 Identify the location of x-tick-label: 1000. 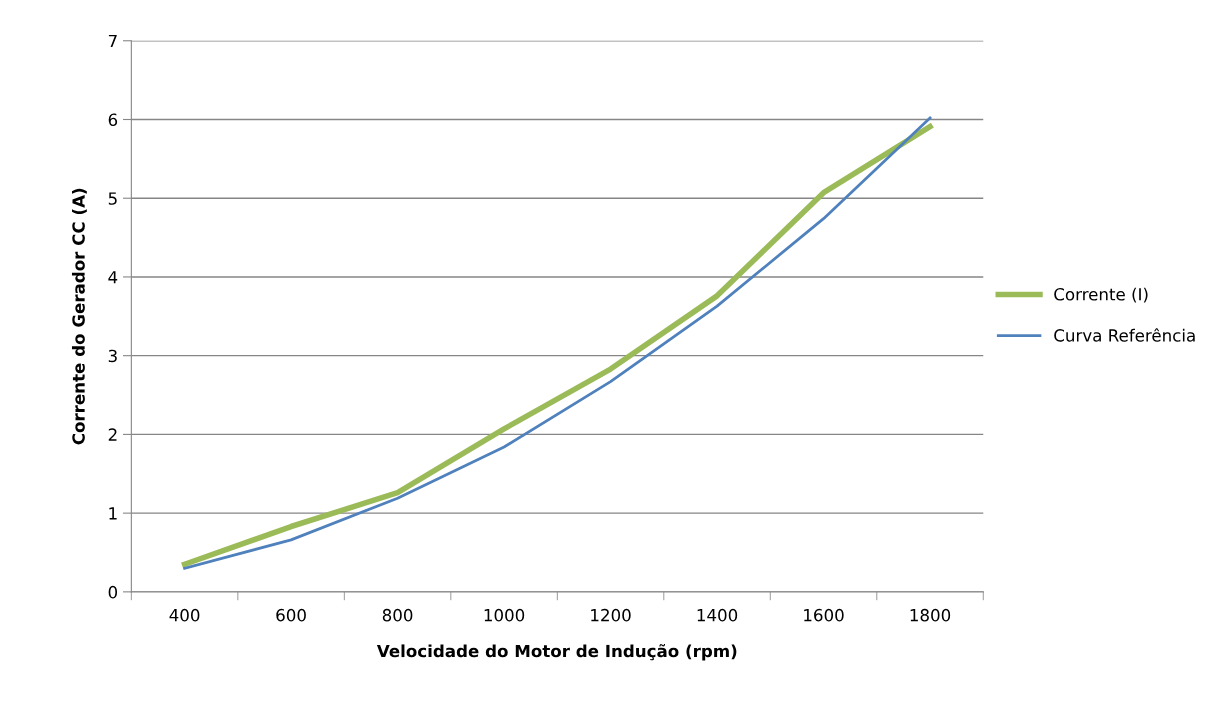
(504, 615).